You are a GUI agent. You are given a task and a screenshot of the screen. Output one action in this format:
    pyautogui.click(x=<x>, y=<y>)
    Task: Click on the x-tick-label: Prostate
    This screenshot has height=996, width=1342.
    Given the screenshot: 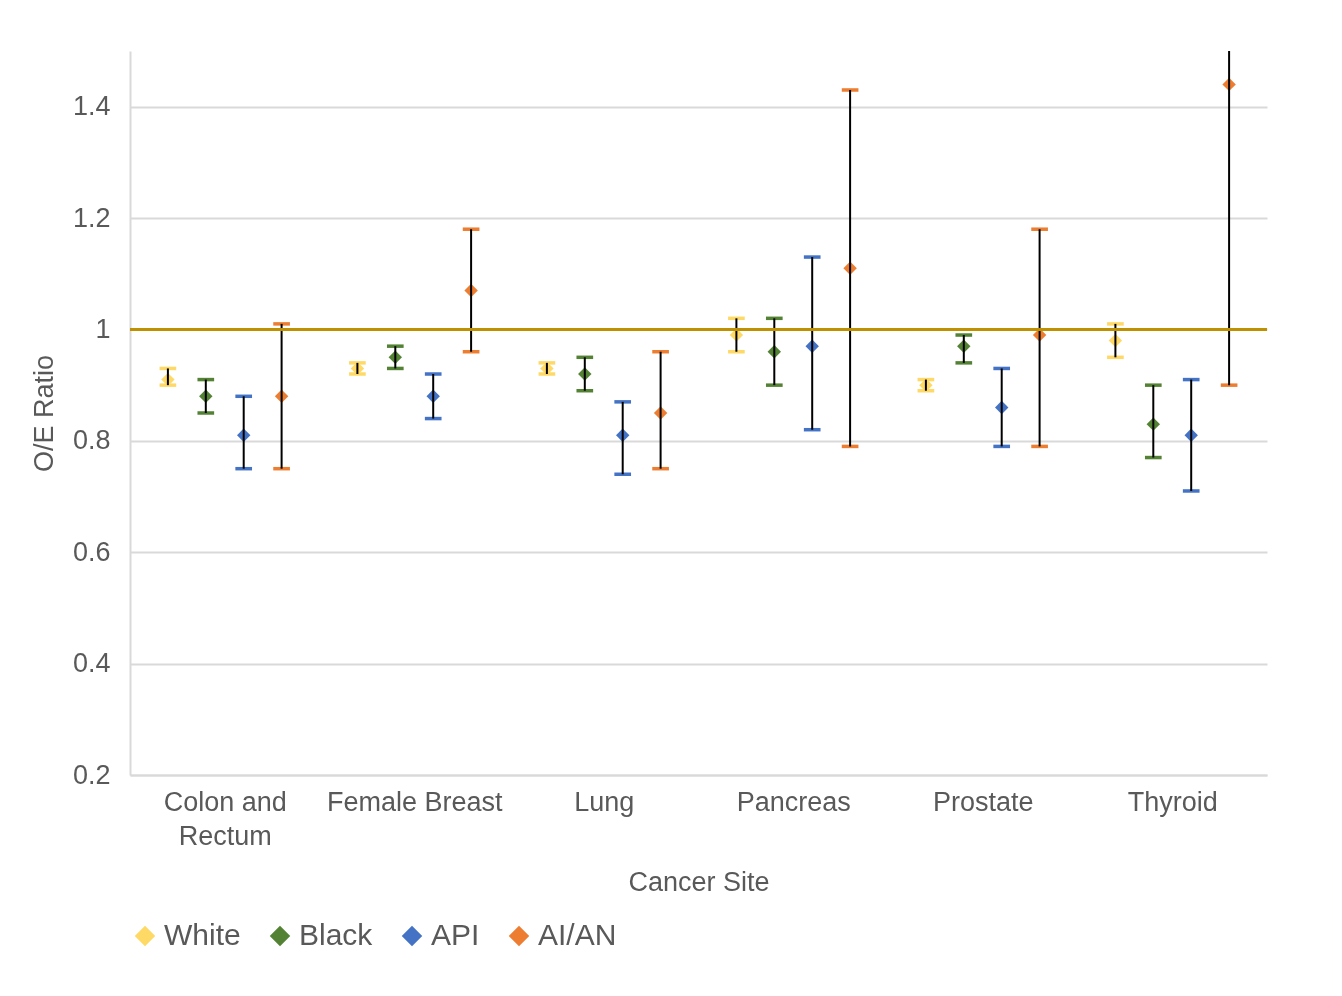 What is the action you would take?
    pyautogui.click(x=983, y=801)
    